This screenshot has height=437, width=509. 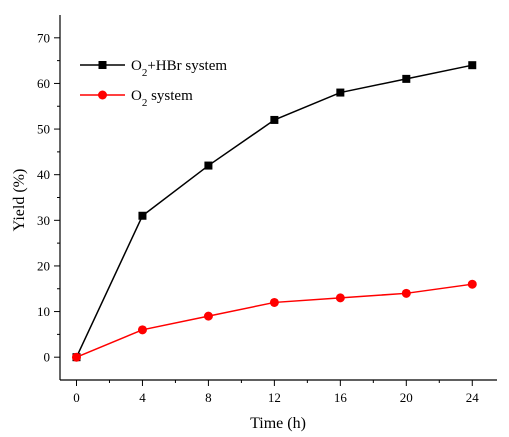 What do you see at coordinates (208, 397) in the screenshot?
I see `x-tick-label: 8` at bounding box center [208, 397].